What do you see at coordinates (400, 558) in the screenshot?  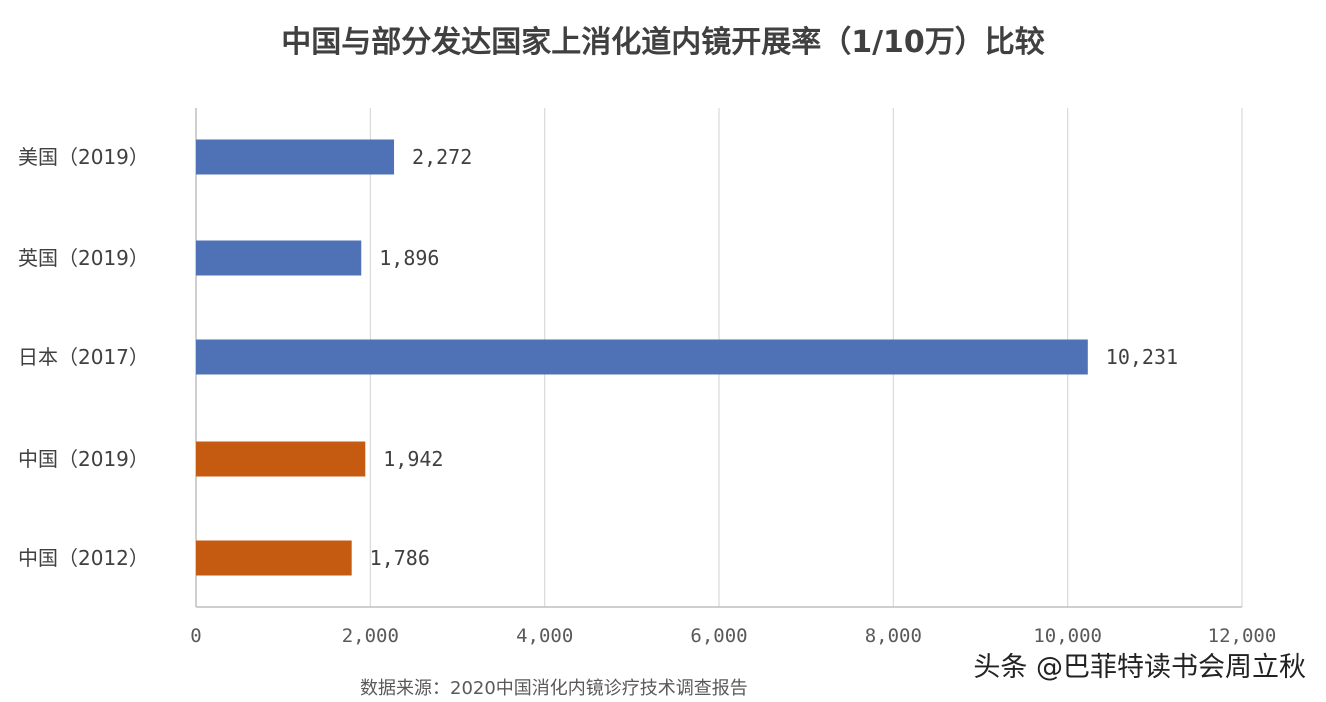 I see `data-label: 1,786` at bounding box center [400, 558].